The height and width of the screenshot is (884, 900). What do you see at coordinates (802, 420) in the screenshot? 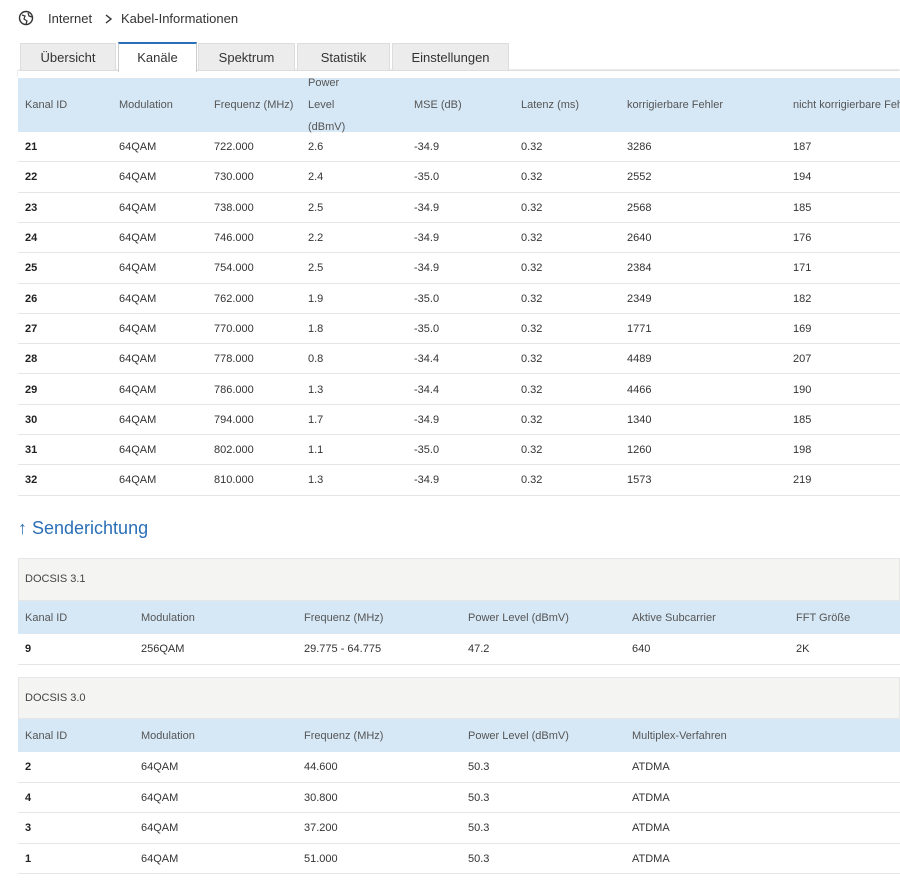
I see `table-cell: 185` at bounding box center [802, 420].